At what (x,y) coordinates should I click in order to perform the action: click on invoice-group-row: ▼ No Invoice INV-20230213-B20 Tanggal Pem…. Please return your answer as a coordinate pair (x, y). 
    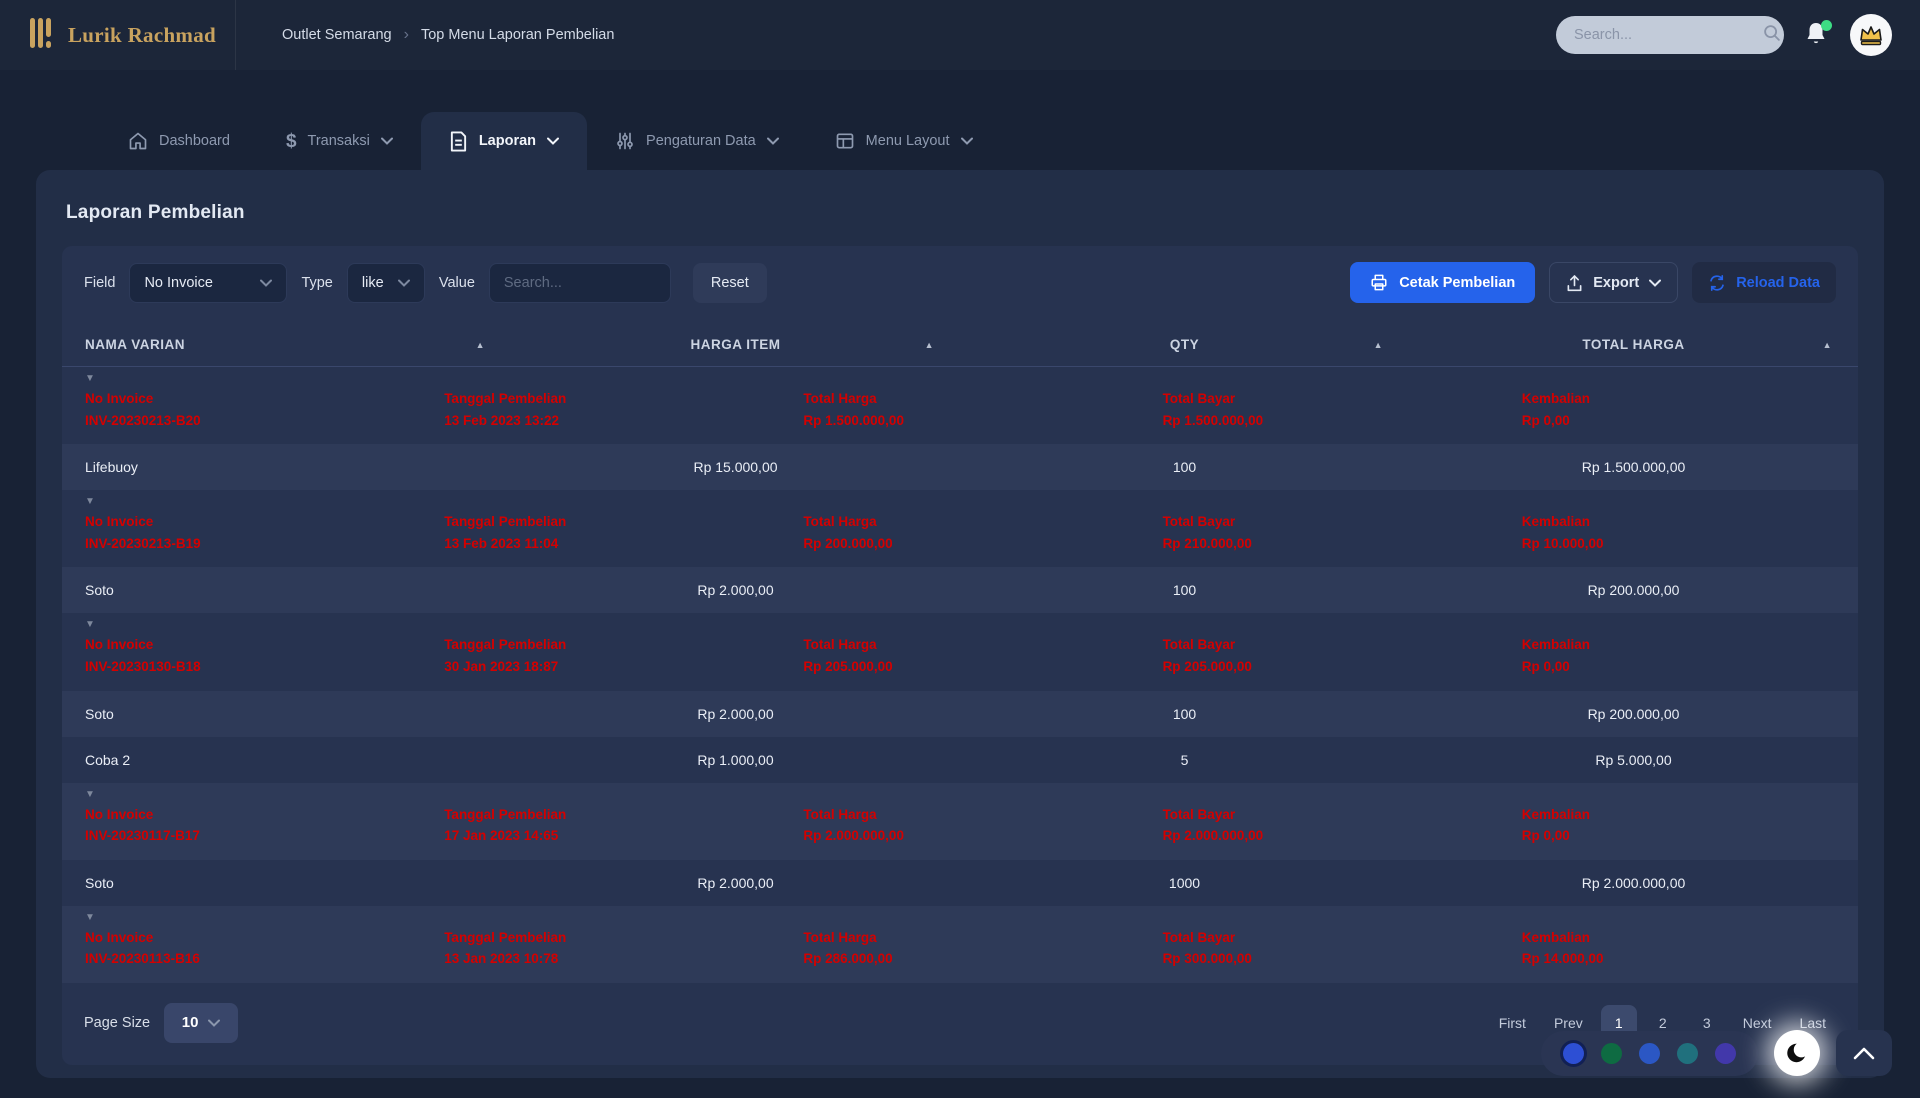
    Looking at the image, I should click on (960, 405).